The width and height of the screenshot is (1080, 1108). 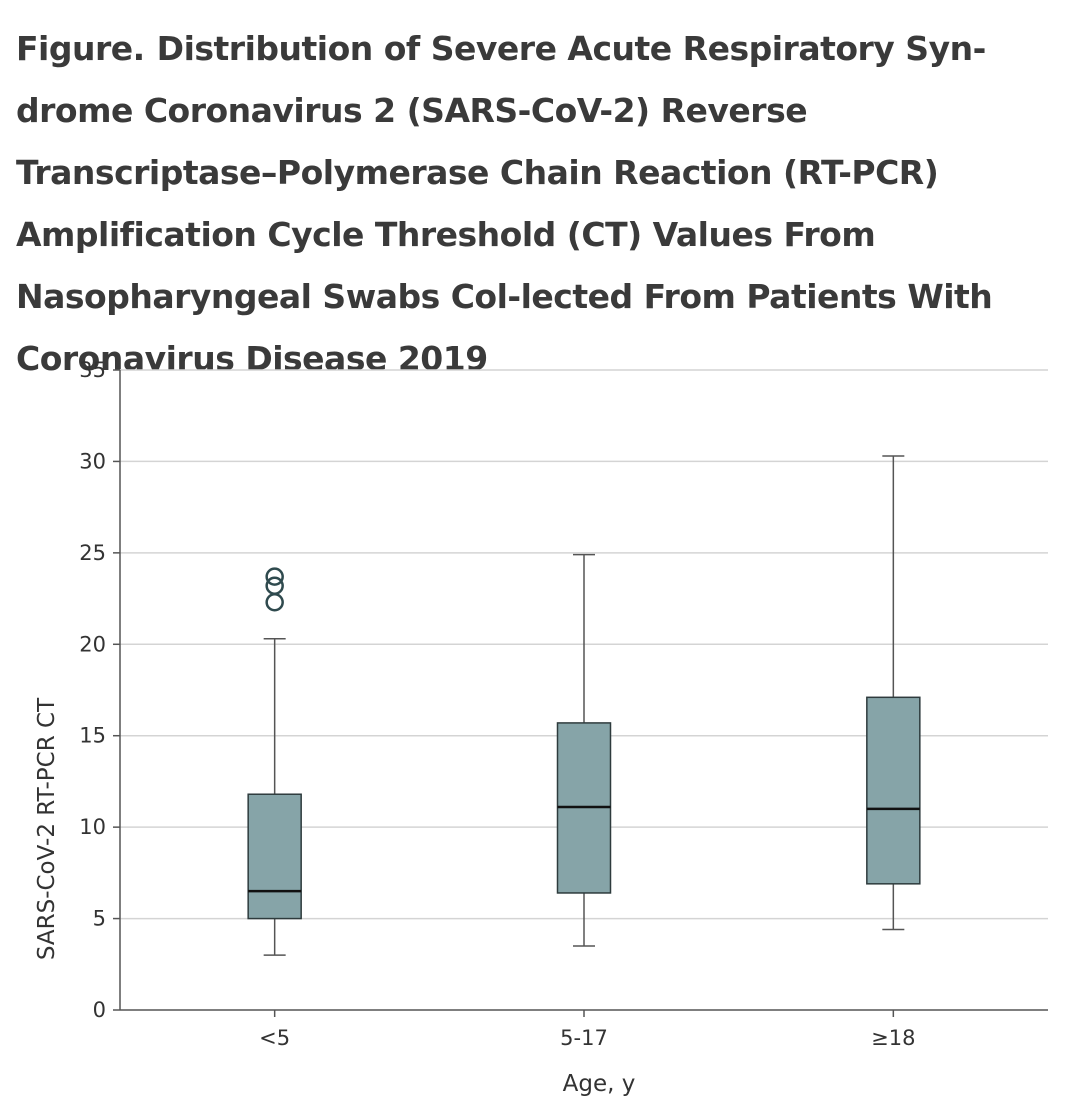 What do you see at coordinates (117, 690) in the screenshot?
I see `y-axis` at bounding box center [117, 690].